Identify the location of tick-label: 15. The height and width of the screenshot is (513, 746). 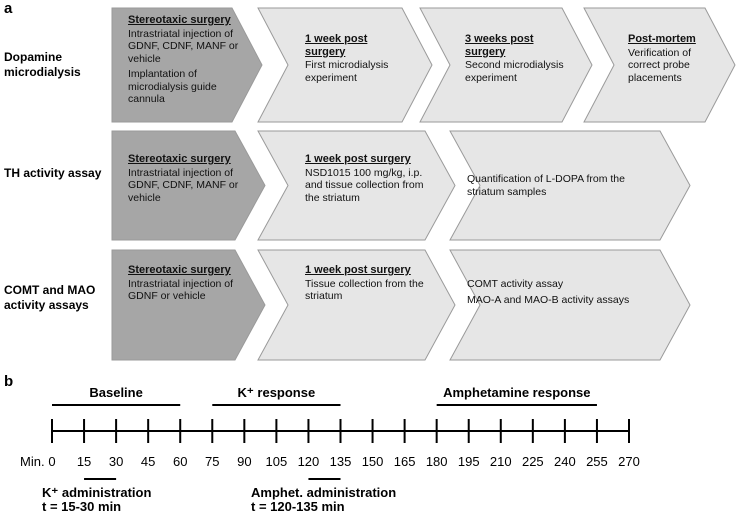
(84, 461).